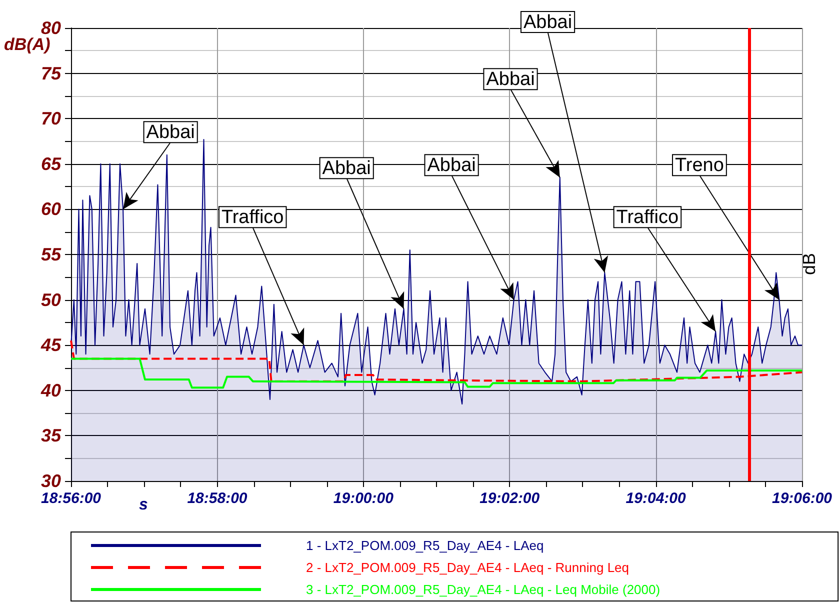 This screenshot has width=840, height=603. I want to click on annotation: dB, so click(809, 263).